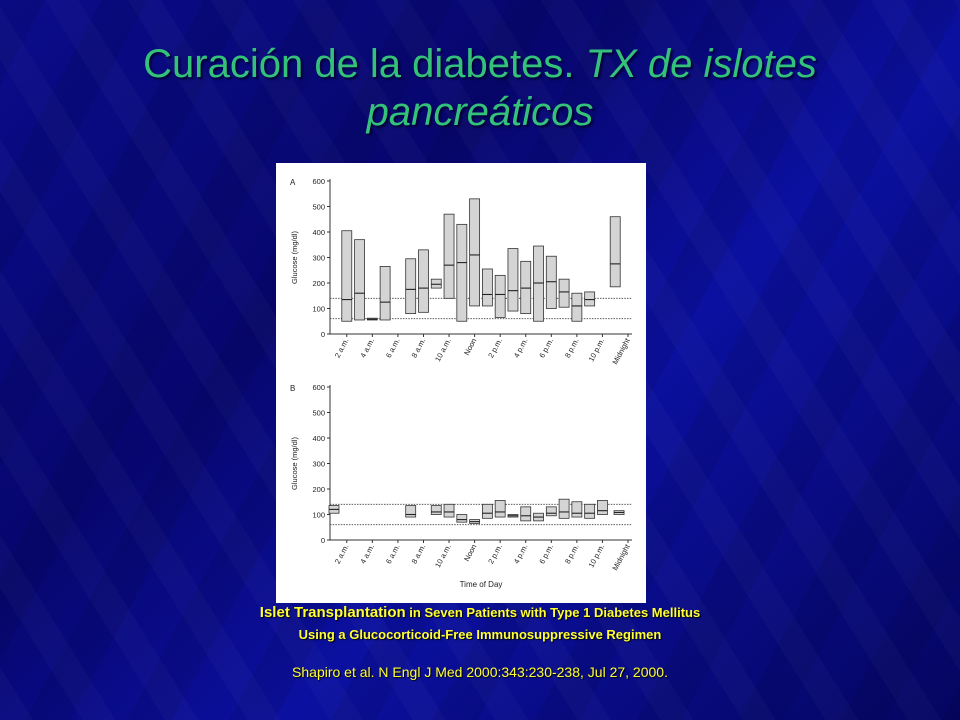 This screenshot has height=720, width=960. Describe the element at coordinates (701, 64) in the screenshot. I see `title-italic-1: TX de islotes` at that location.